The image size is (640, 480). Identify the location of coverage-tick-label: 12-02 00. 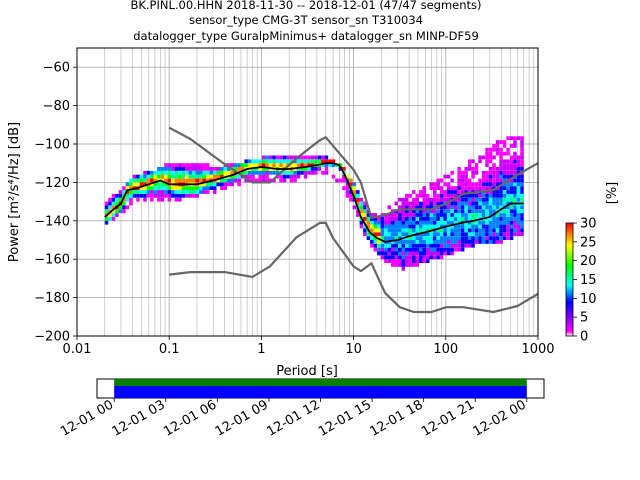
(500, 418).